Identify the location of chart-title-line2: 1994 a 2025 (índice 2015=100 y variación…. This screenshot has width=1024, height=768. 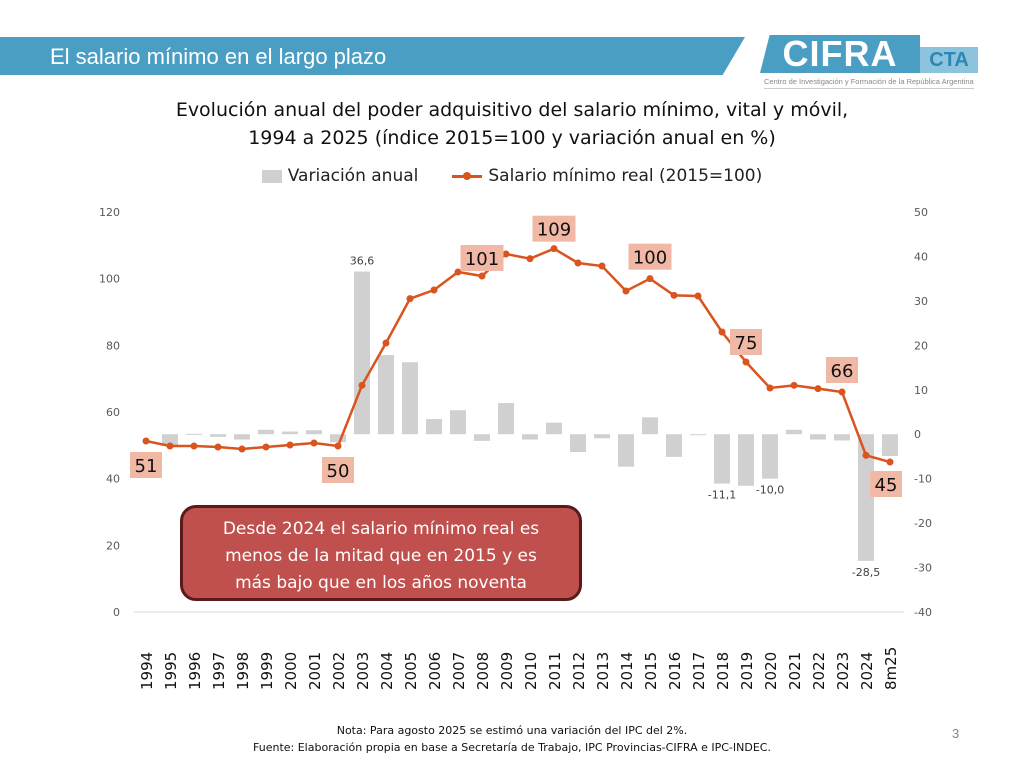
(512, 138).